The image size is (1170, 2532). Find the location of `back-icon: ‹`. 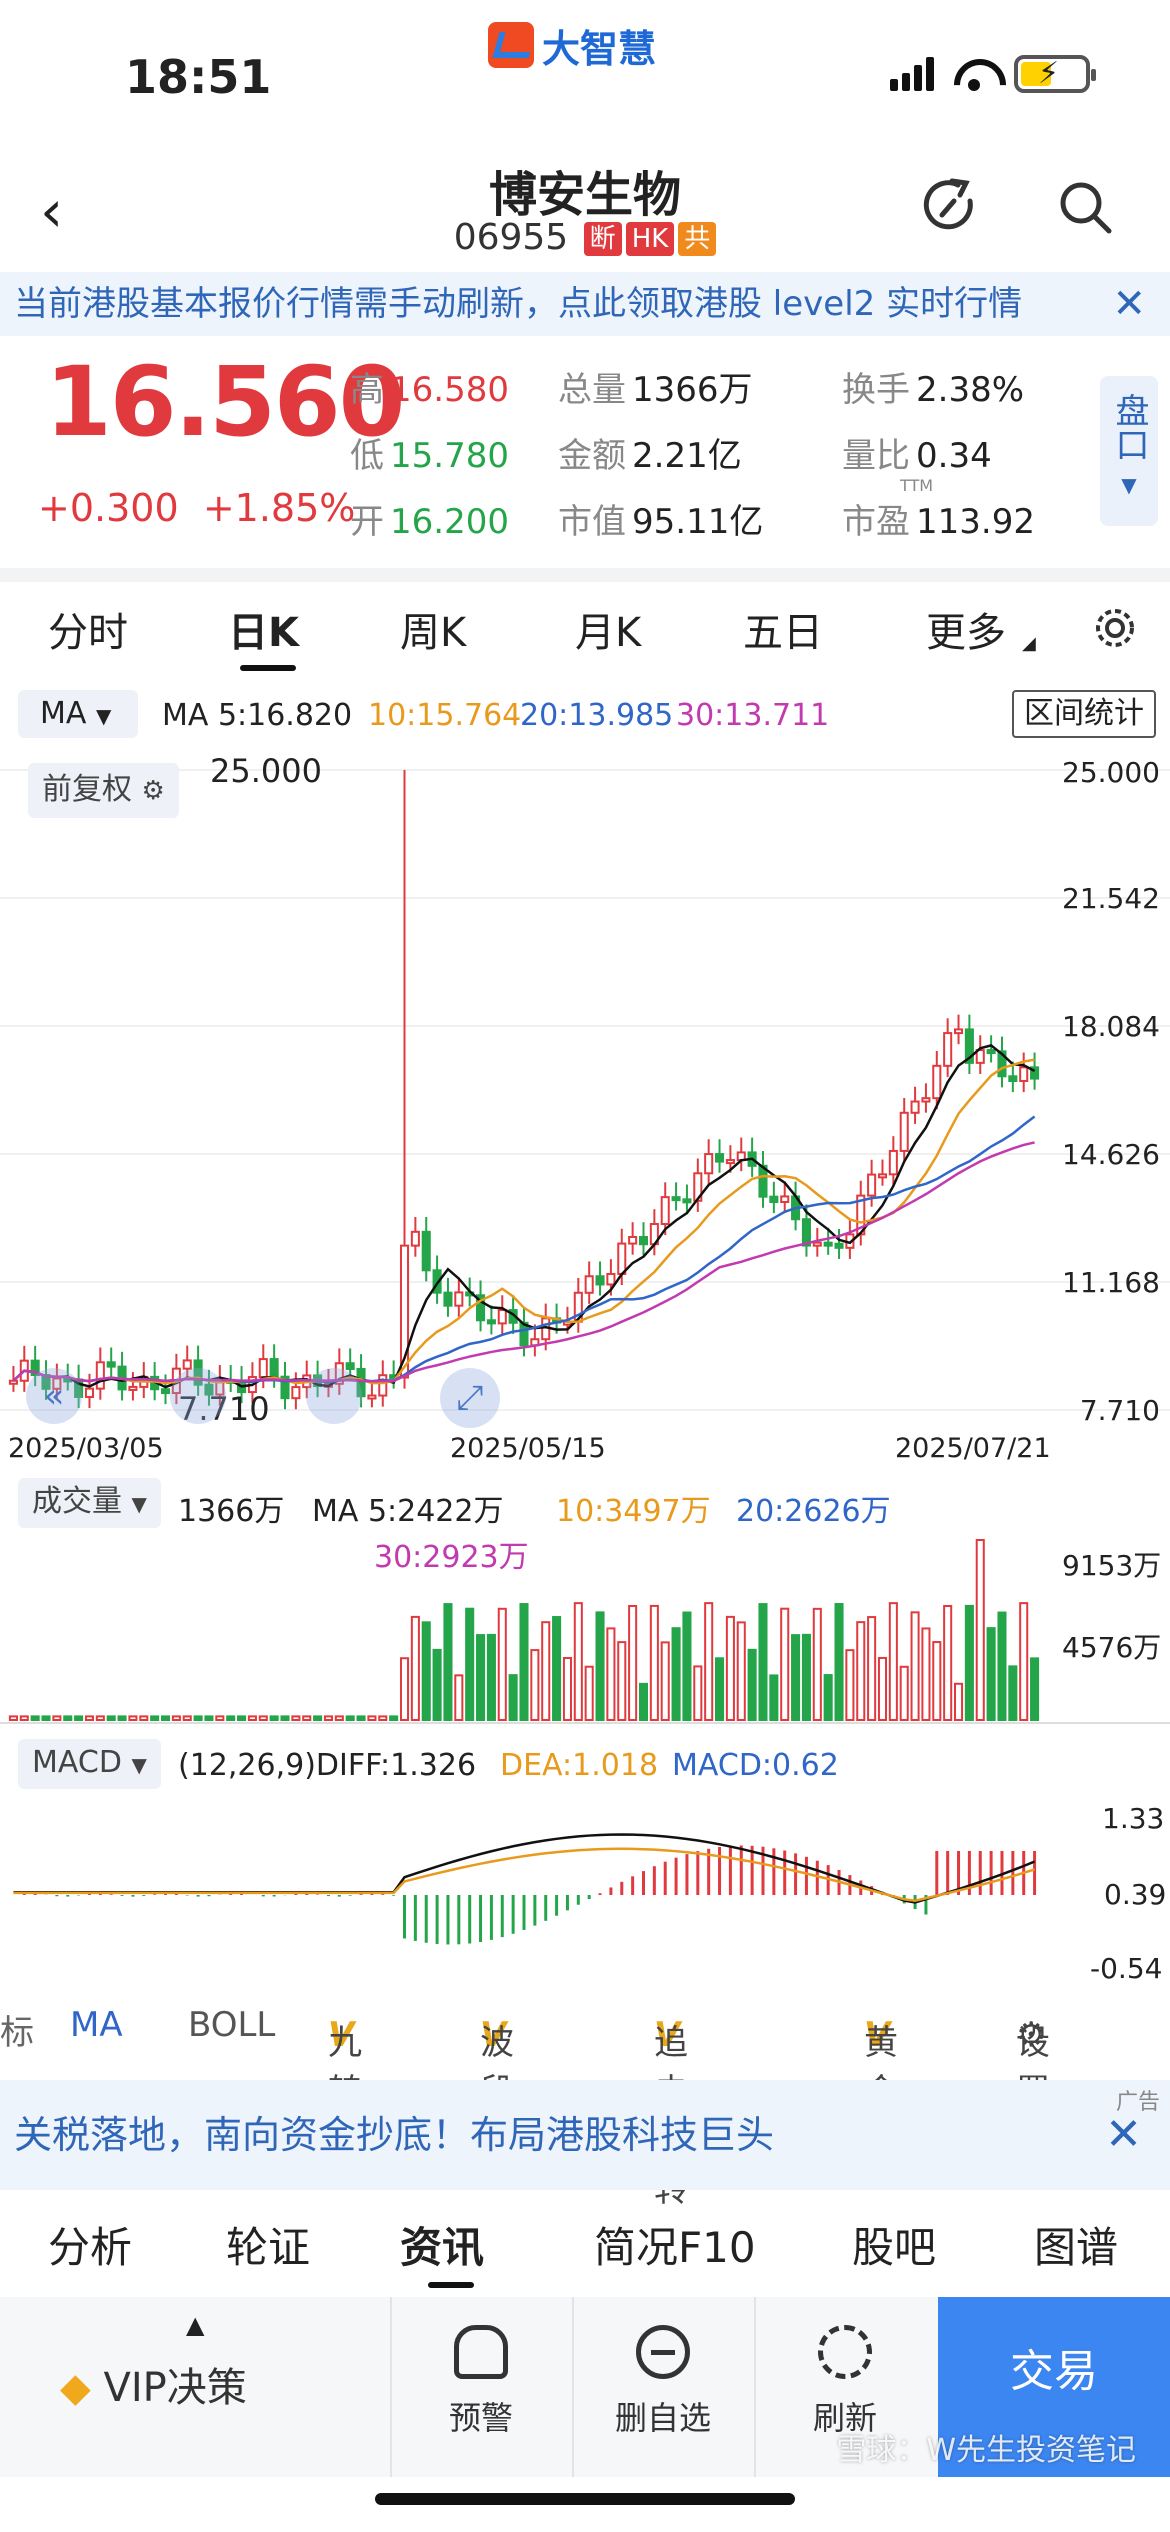

back-icon: ‹ is located at coordinates (52, 211).